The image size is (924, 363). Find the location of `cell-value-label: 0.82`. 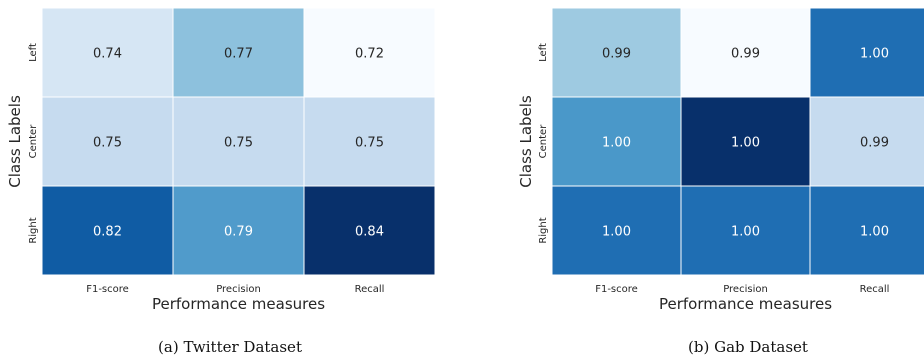

cell-value-label: 0.82 is located at coordinates (107, 232).